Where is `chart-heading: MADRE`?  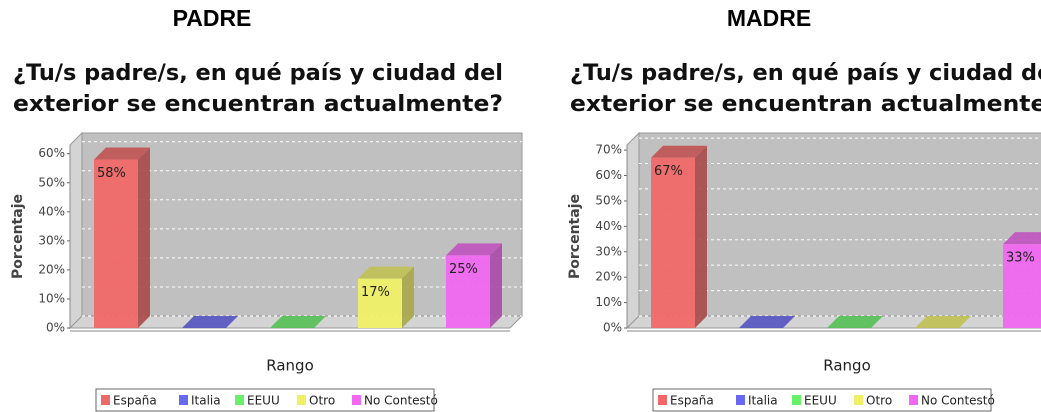 chart-heading: MADRE is located at coordinates (769, 18).